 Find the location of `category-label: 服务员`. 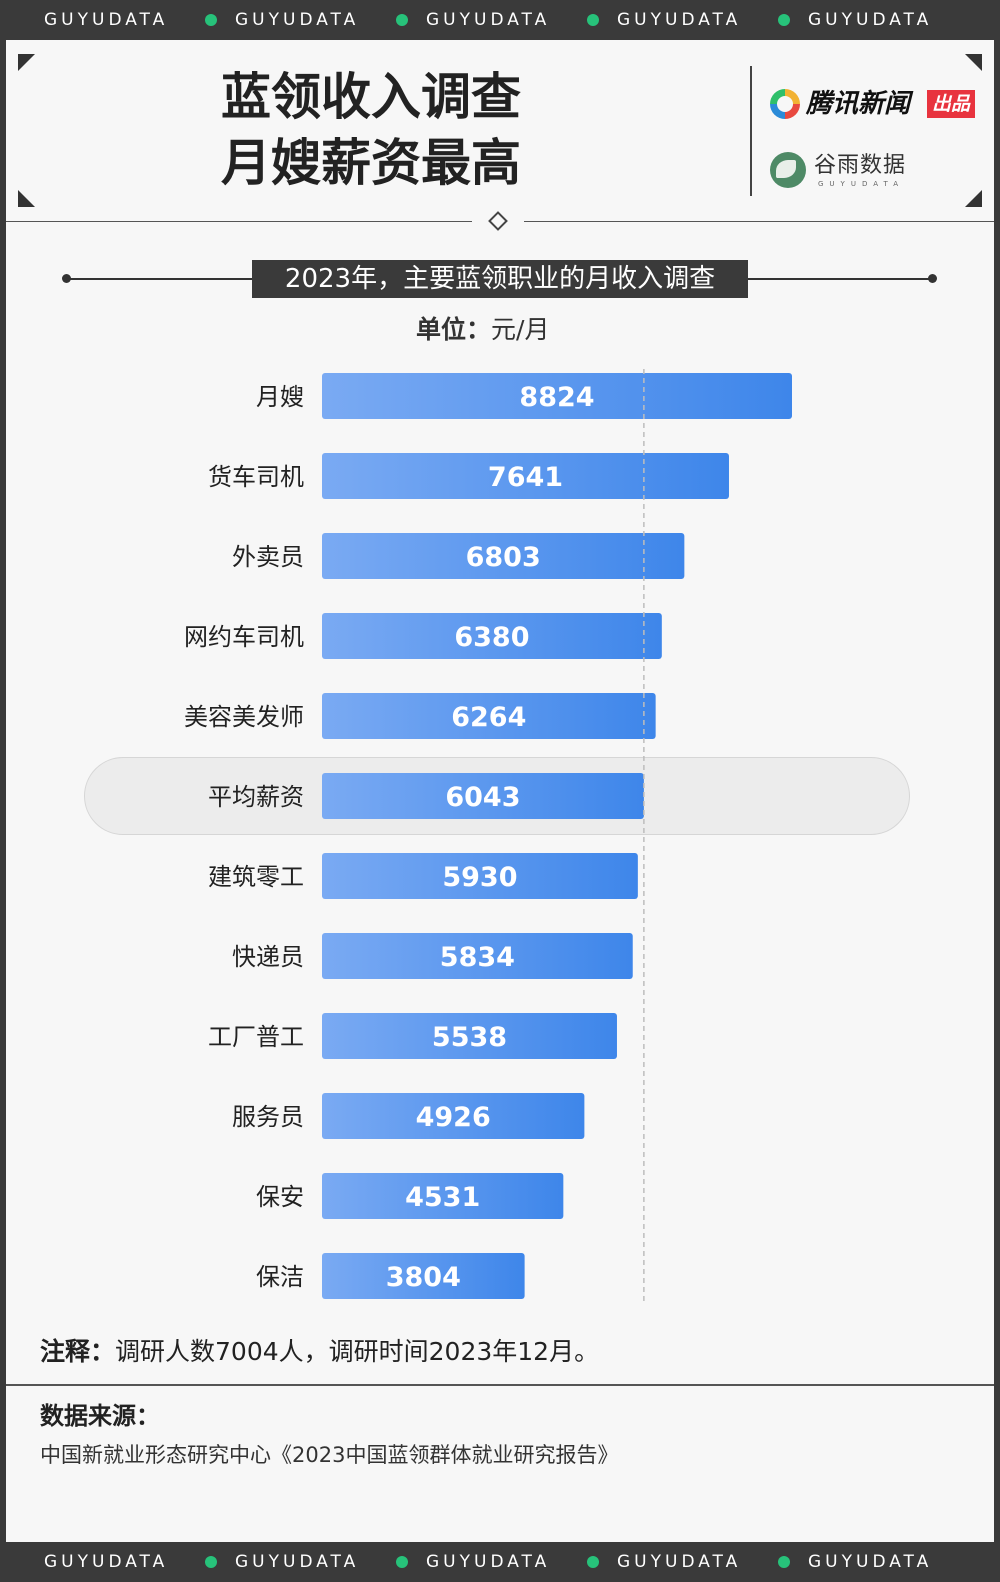

category-label: 服务员 is located at coordinates (268, 1117).